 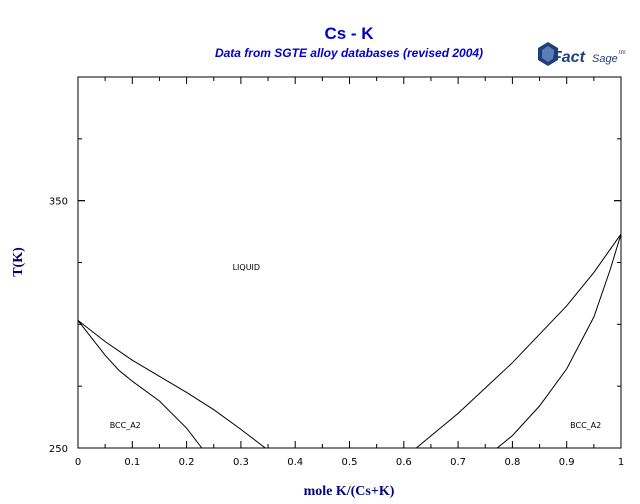 What do you see at coordinates (621, 462) in the screenshot?
I see `x-tick-label: 1` at bounding box center [621, 462].